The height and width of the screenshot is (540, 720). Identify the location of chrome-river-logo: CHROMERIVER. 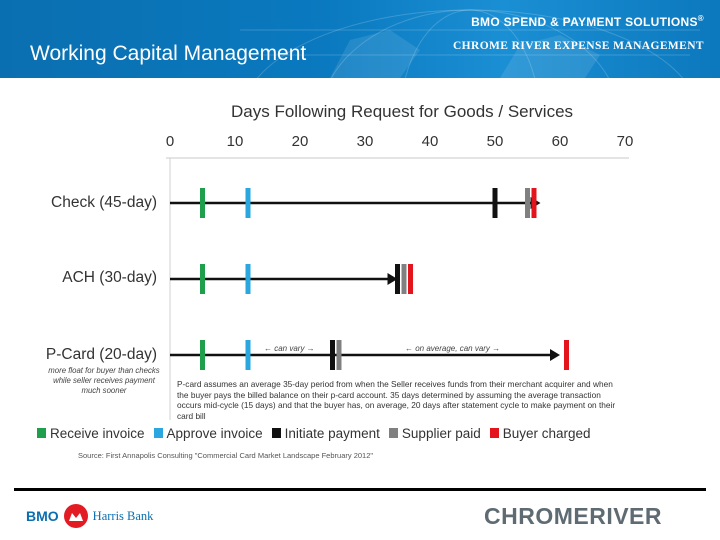
(573, 516).